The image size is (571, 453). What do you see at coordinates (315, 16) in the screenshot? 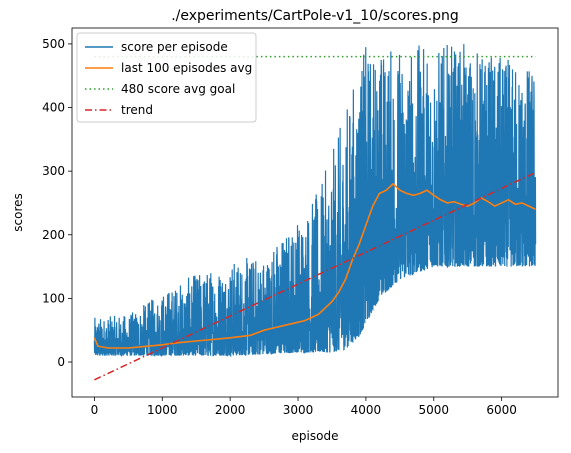
I see `chart-title: ./experiments/CartPole-v1_10/scores.png` at bounding box center [315, 16].